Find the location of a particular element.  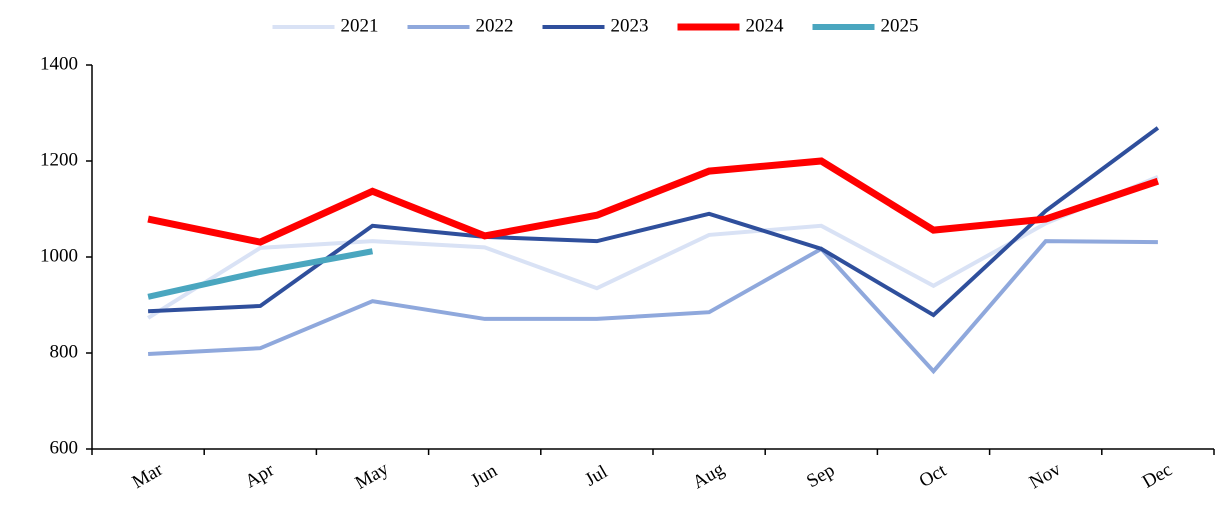

y-tick-label: 1000 is located at coordinates (59, 255).